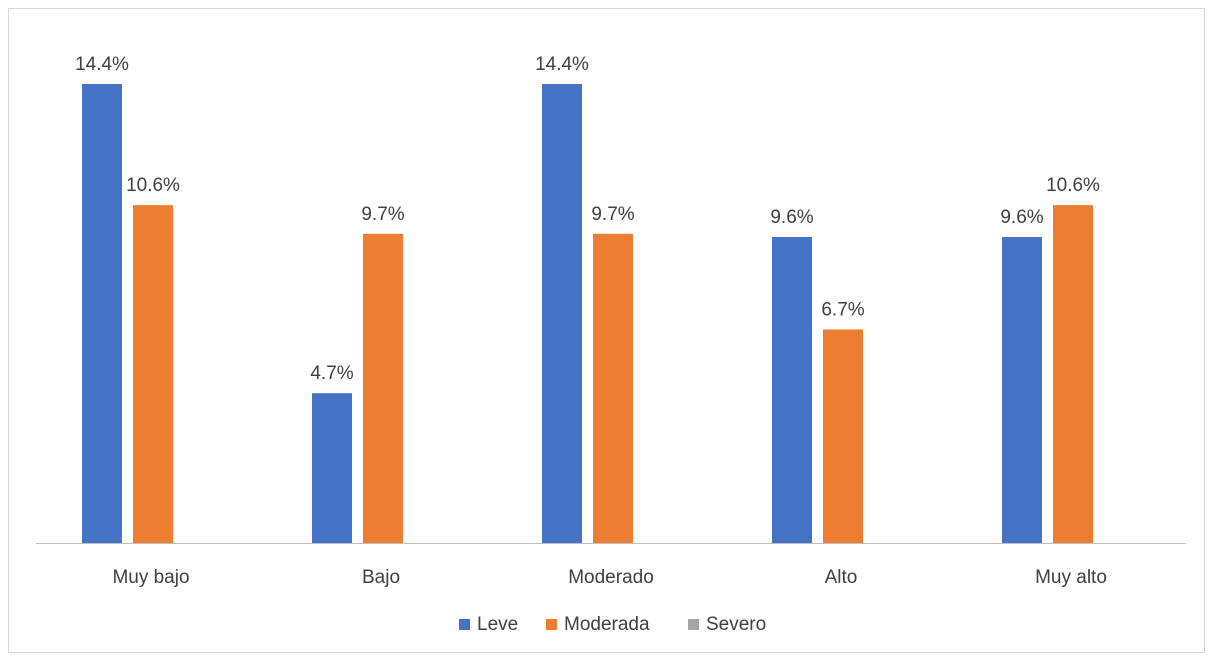 The width and height of the screenshot is (1213, 661). I want to click on category-label-1: Bajo, so click(381, 577).